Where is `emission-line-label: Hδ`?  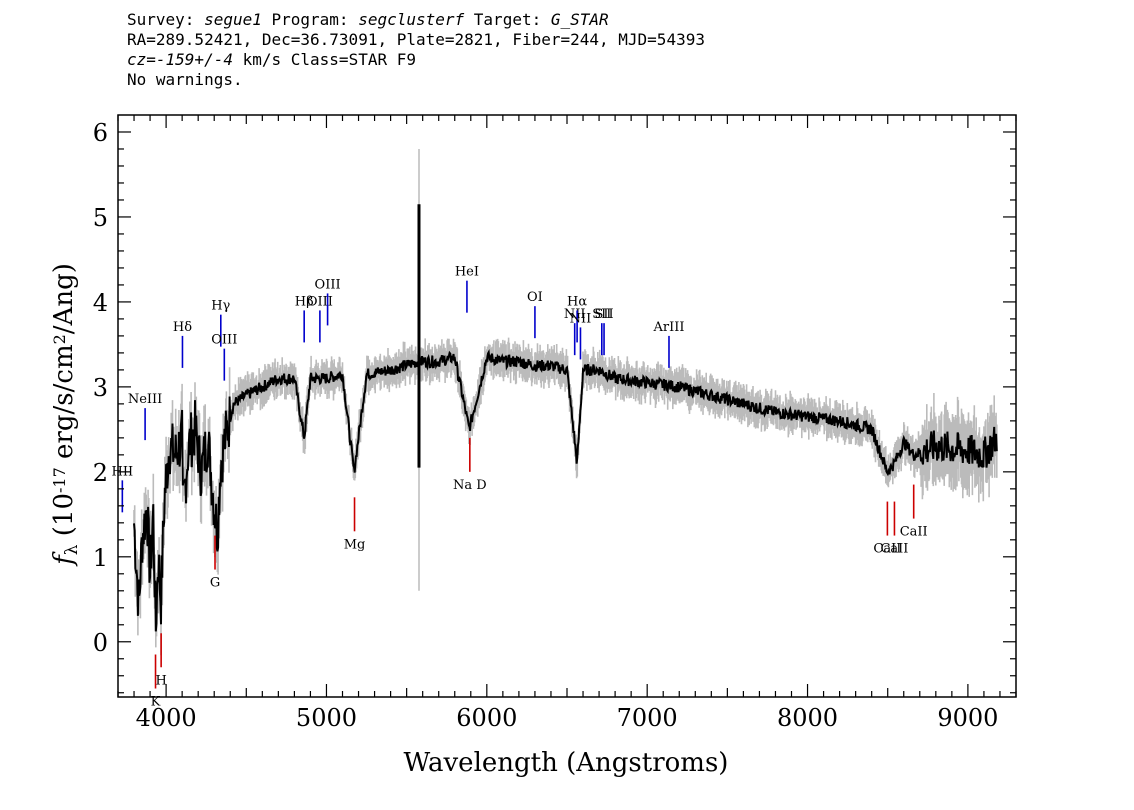 emission-line-label: Hδ is located at coordinates (182, 327).